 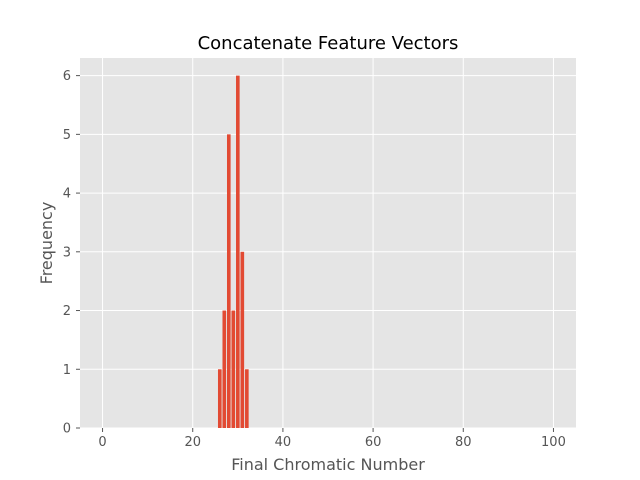 What do you see at coordinates (67, 135) in the screenshot?
I see `y-tick-label: 5` at bounding box center [67, 135].